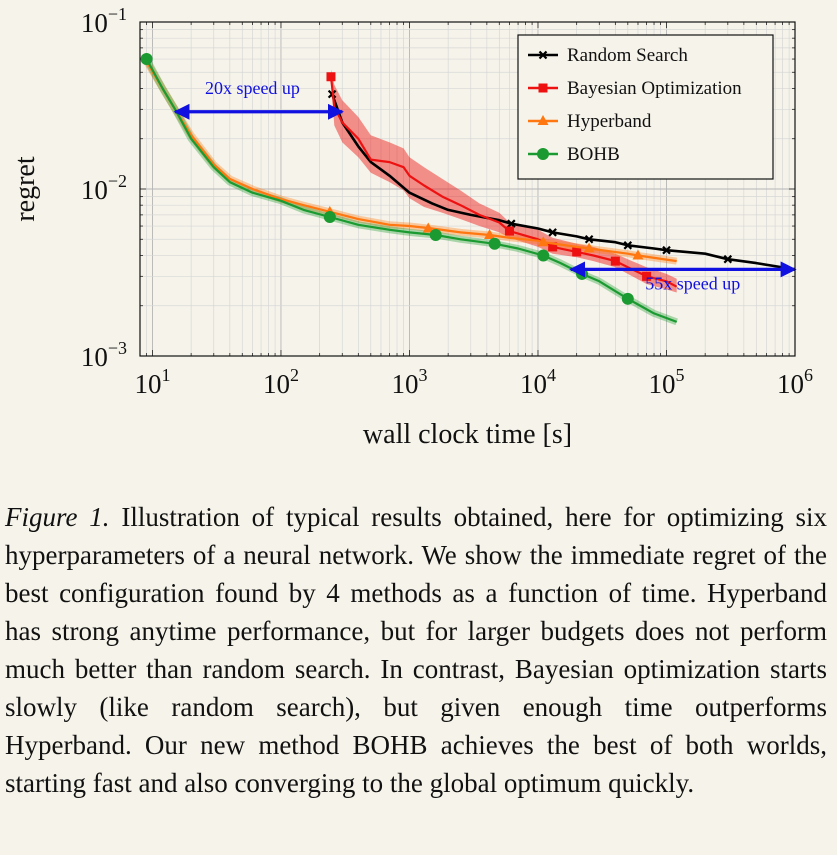 The width and height of the screenshot is (837, 855). Describe the element at coordinates (281, 382) in the screenshot. I see `x-tick-label: 10²` at that location.